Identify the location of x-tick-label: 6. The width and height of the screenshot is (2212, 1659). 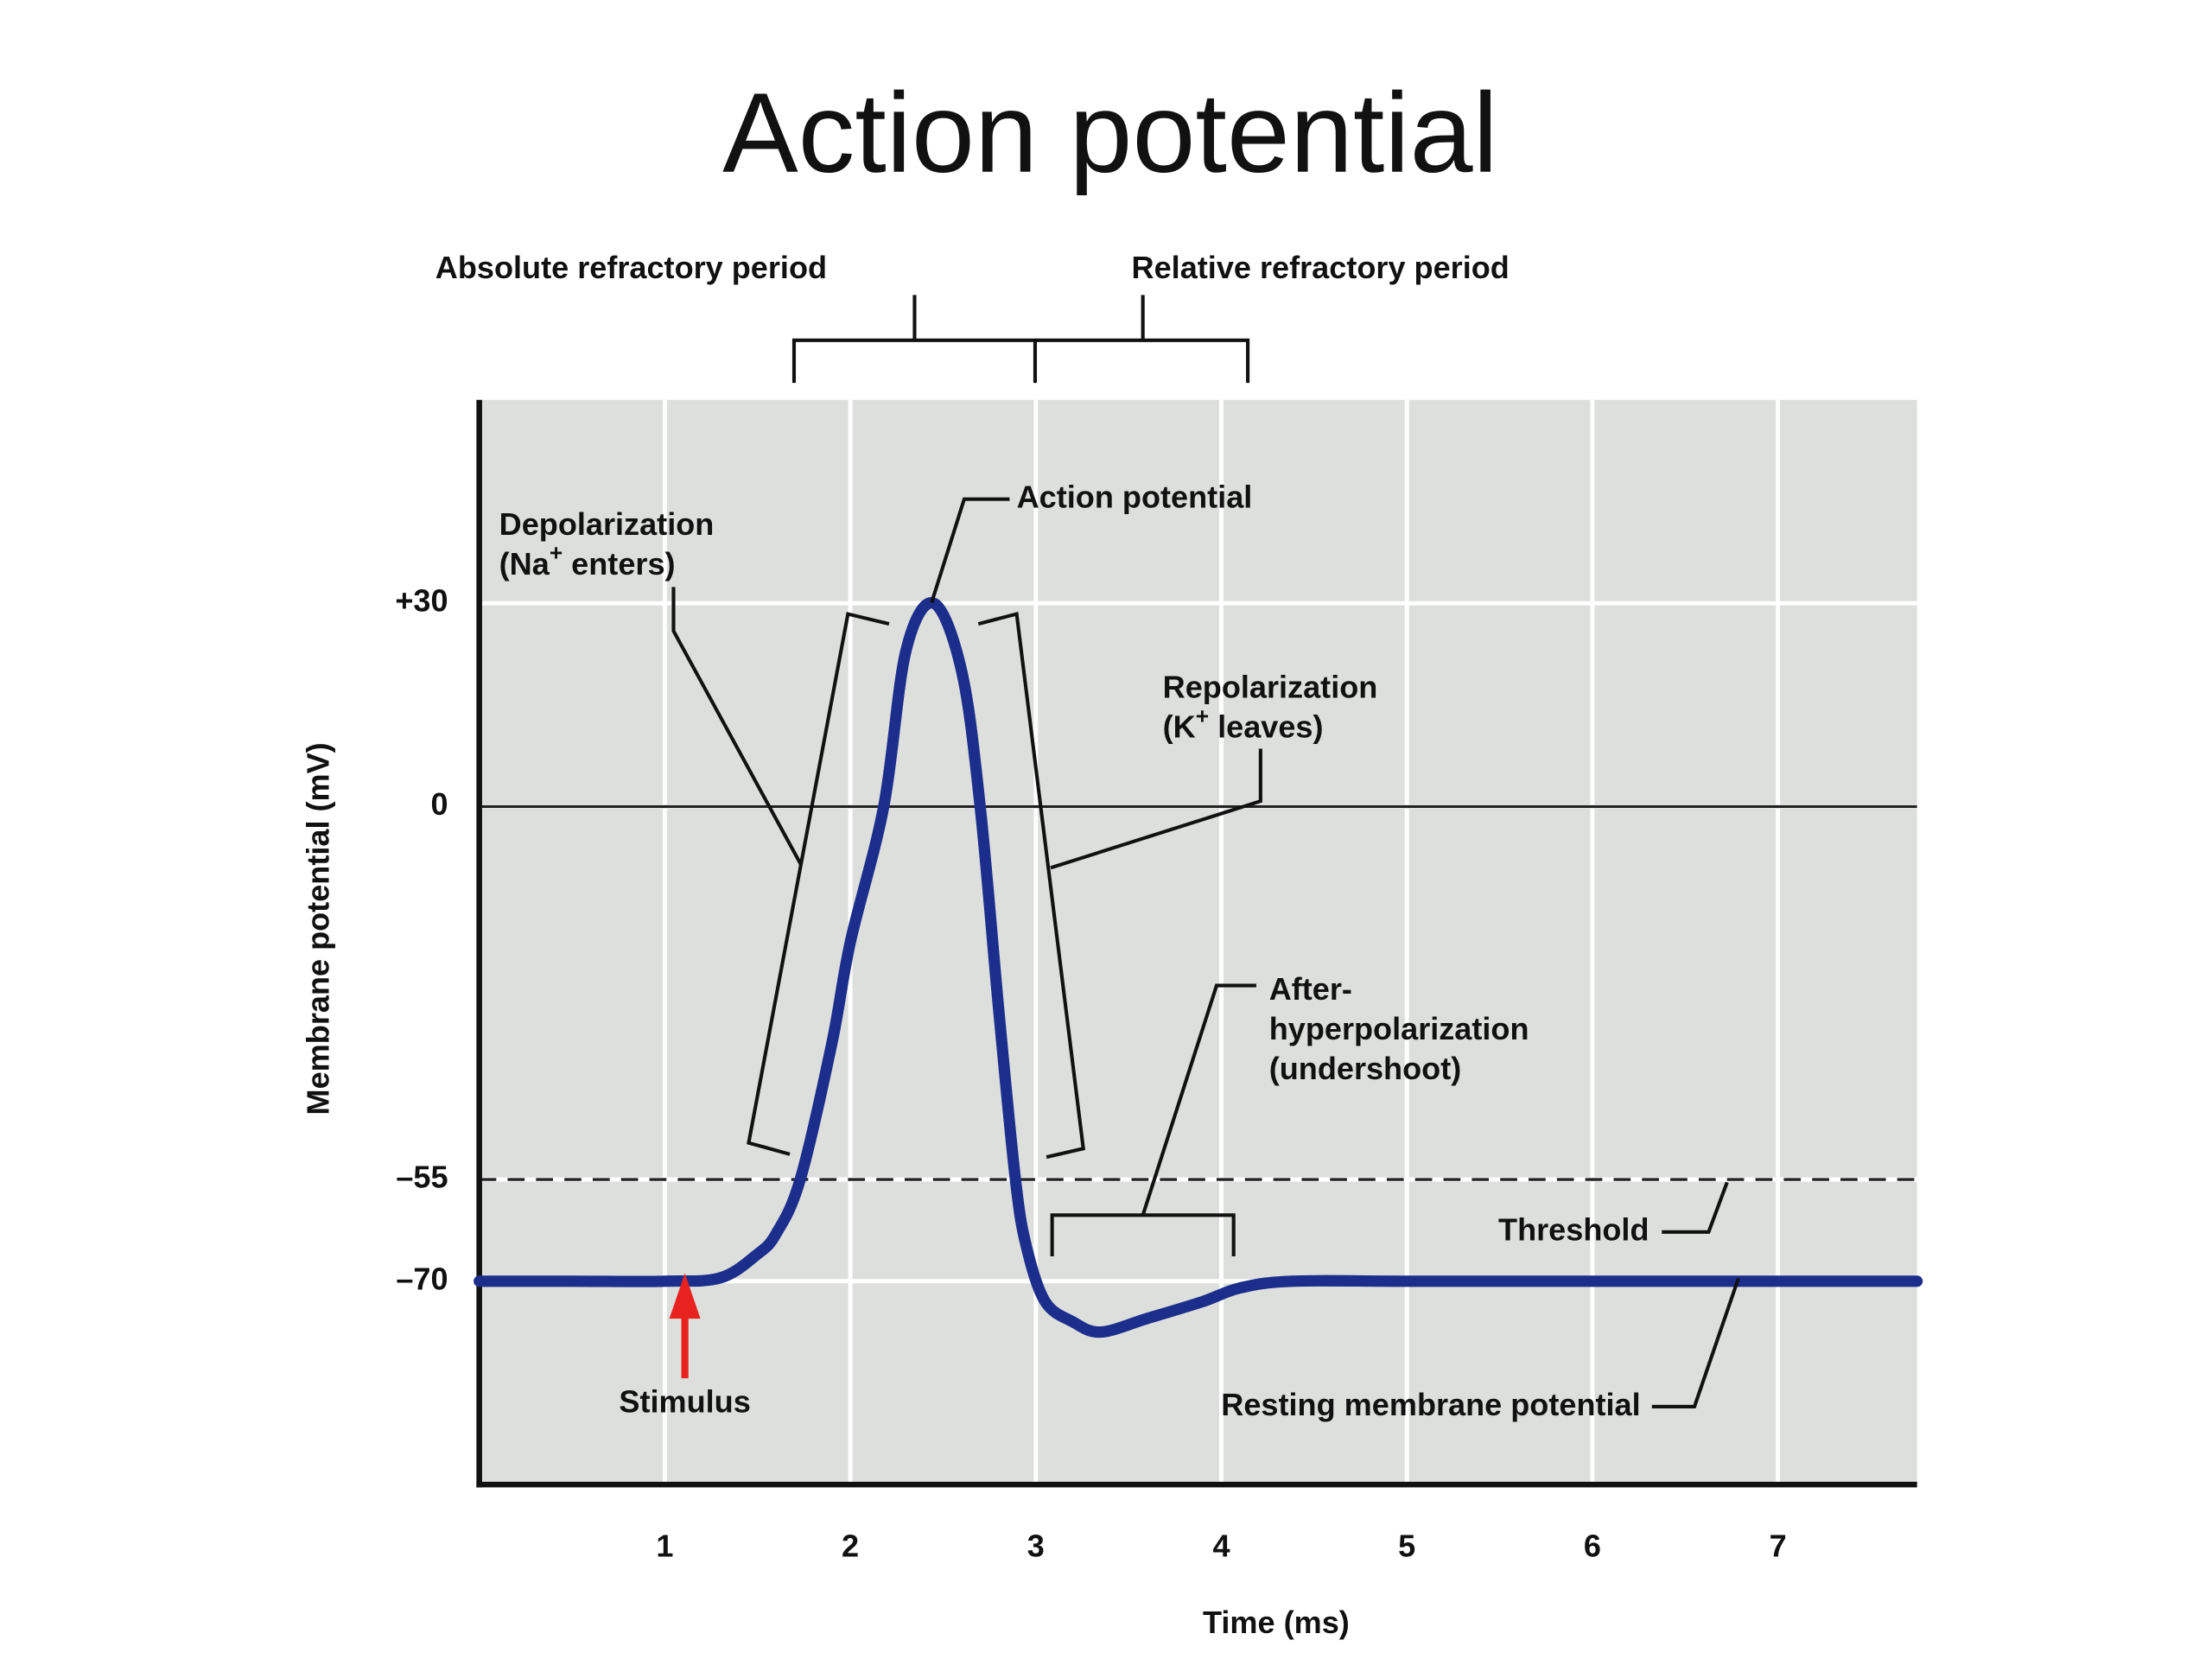
(1592, 1546).